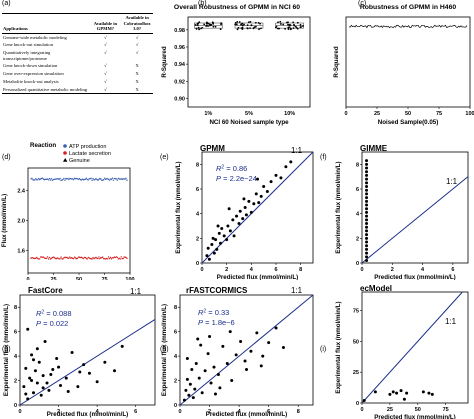  I want to click on x-tick-label: 25, so click(53, 278).